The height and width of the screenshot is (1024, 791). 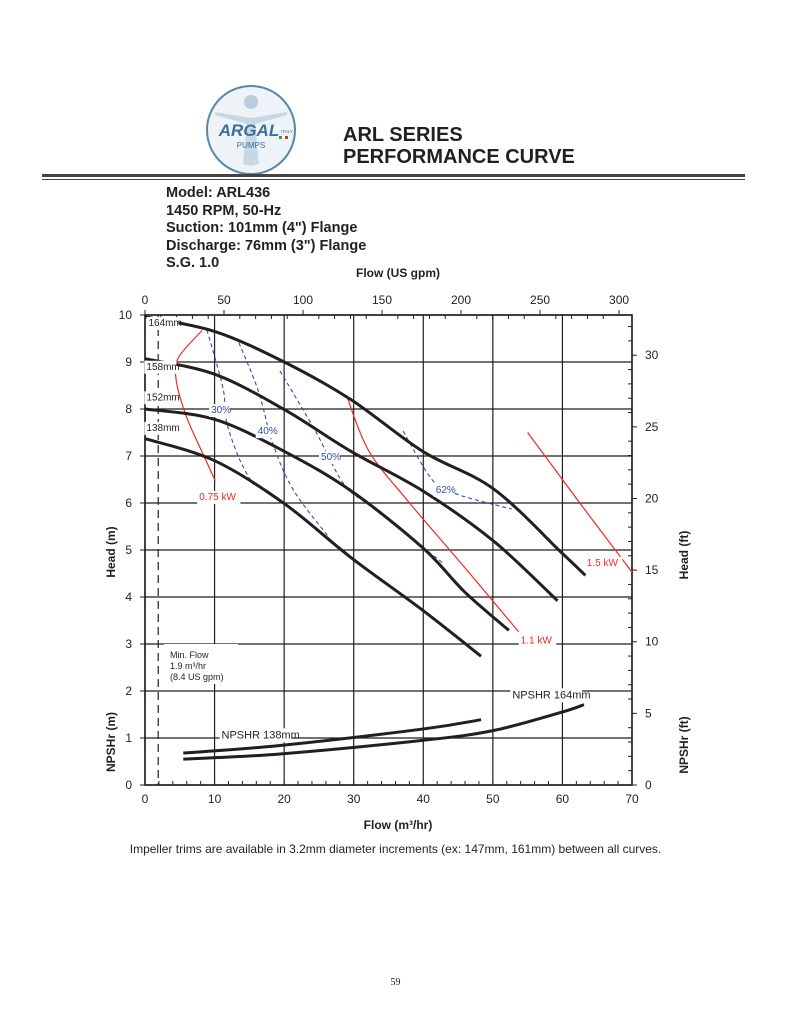 I want to click on x2-tick-label: 300, so click(x=619, y=300).